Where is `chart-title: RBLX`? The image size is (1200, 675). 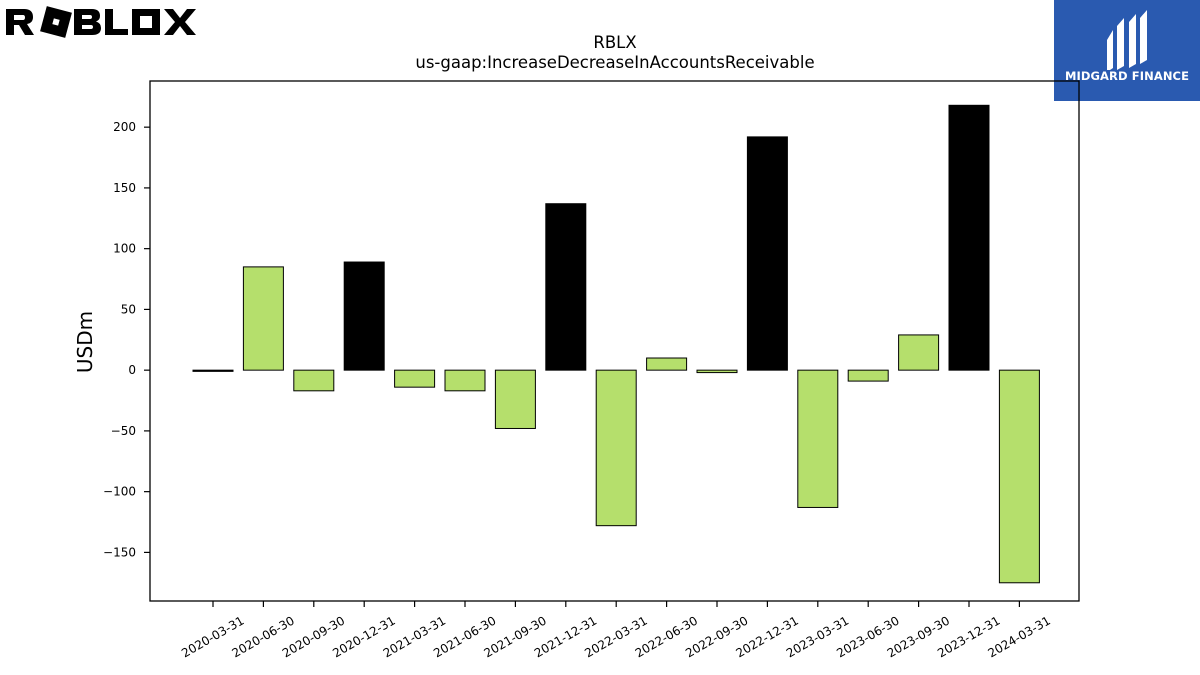 chart-title: RBLX is located at coordinates (614, 42).